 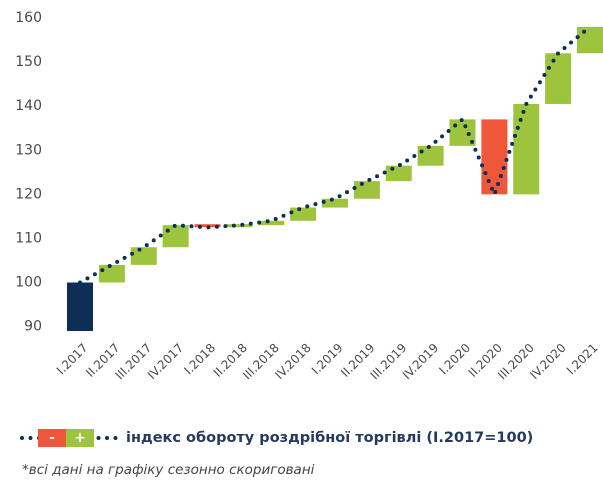 What do you see at coordinates (28, 18) in the screenshot?
I see `y-tick-label: 160` at bounding box center [28, 18].